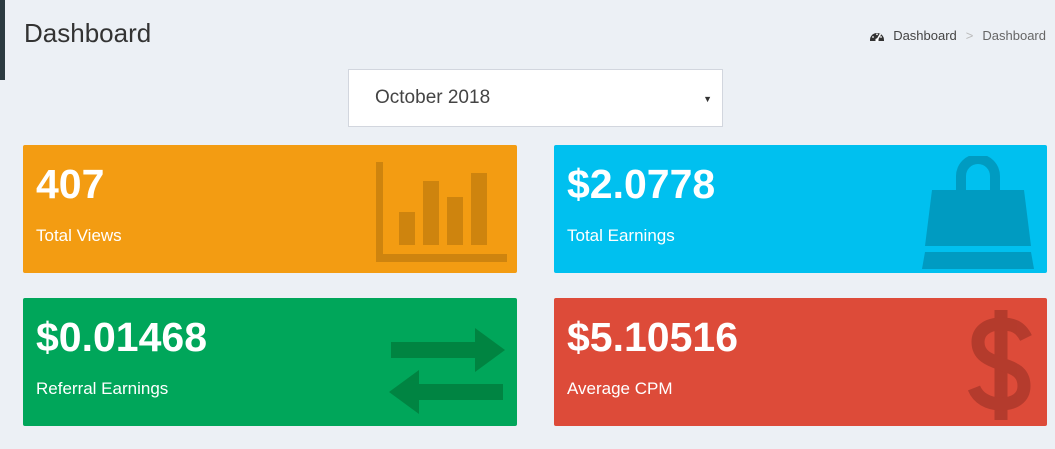 This screenshot has width=1055, height=449. What do you see at coordinates (270, 209) in the screenshot?
I see `total-views-box: 407 Total Views` at bounding box center [270, 209].